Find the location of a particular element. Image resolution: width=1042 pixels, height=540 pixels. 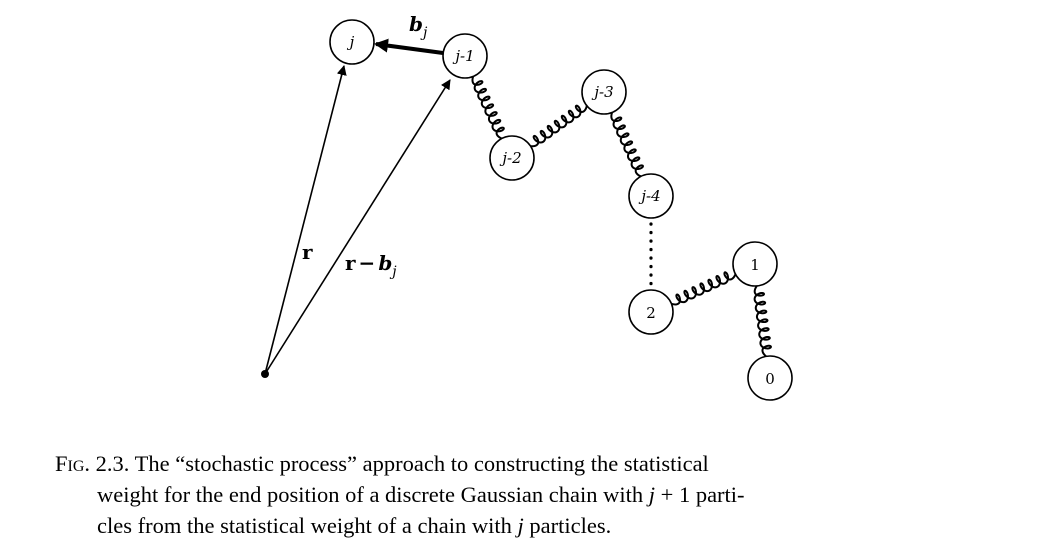

label-r-minus-bj: r − bj is located at coordinates (371, 265).